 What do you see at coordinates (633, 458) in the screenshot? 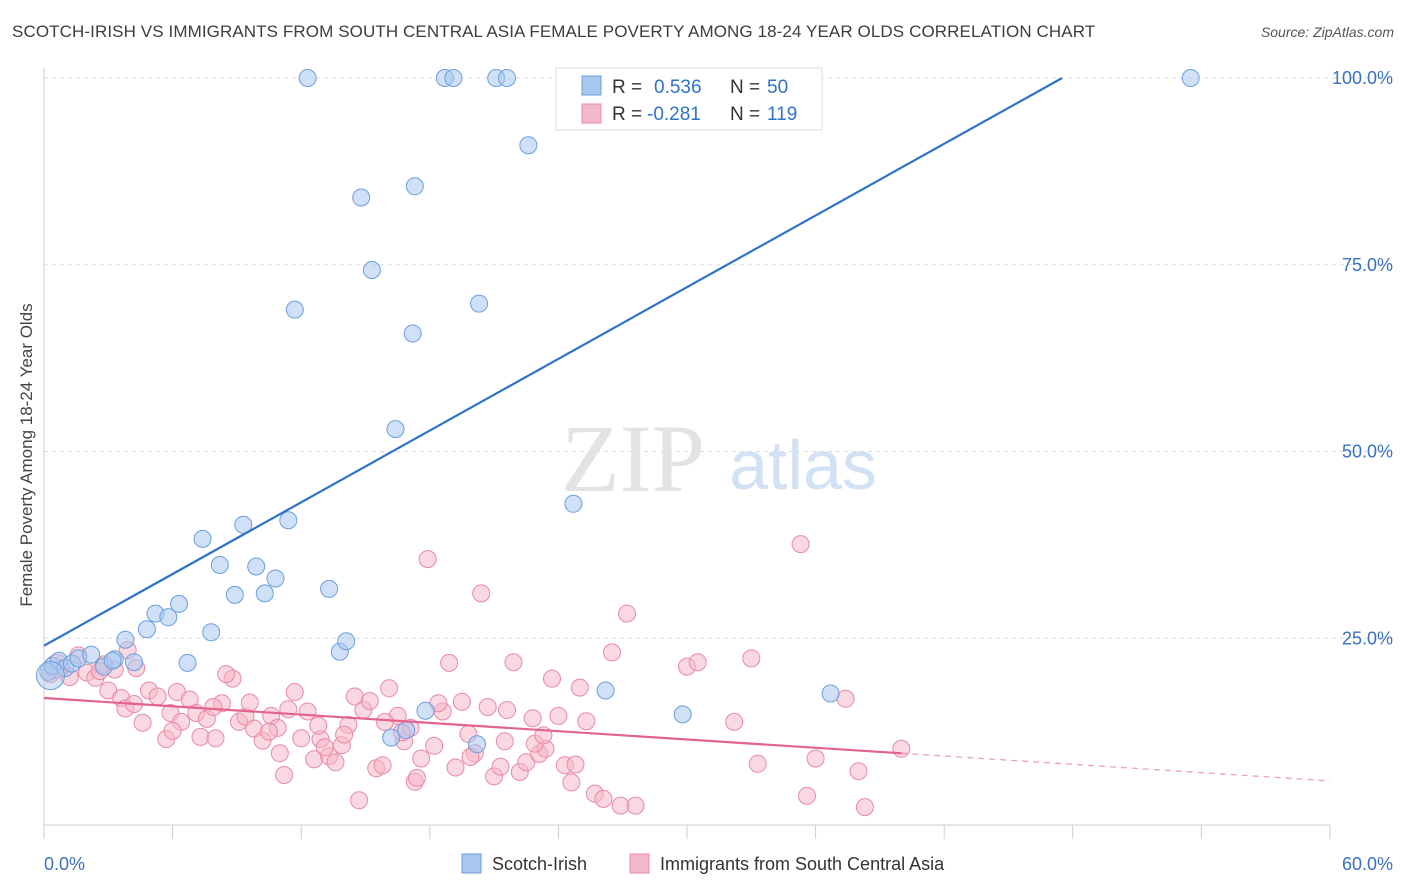
I see `watermark-zip: ZIP` at bounding box center [633, 458].